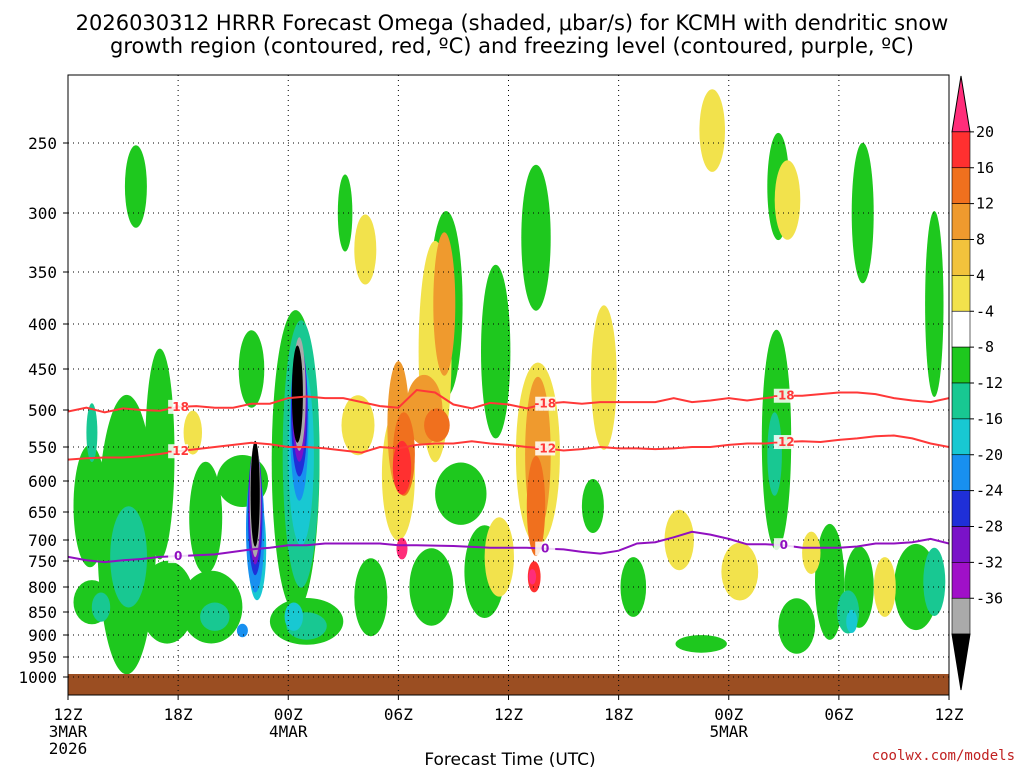 This screenshot has width=1024, height=768. What do you see at coordinates (989, 419) in the screenshot?
I see `colorbar-label: -16` at bounding box center [989, 419].